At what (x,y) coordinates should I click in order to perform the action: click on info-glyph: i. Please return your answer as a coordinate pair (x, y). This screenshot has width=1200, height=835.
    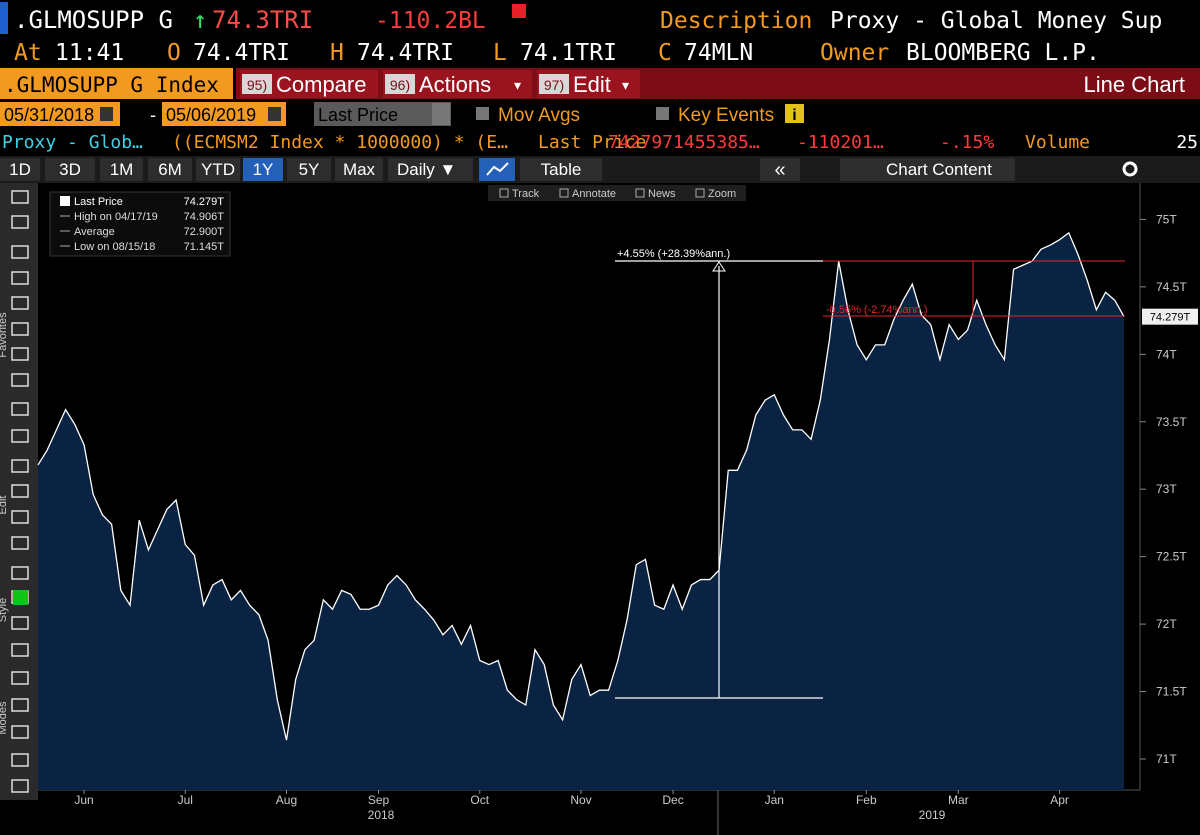
    Looking at the image, I should click on (794, 115).